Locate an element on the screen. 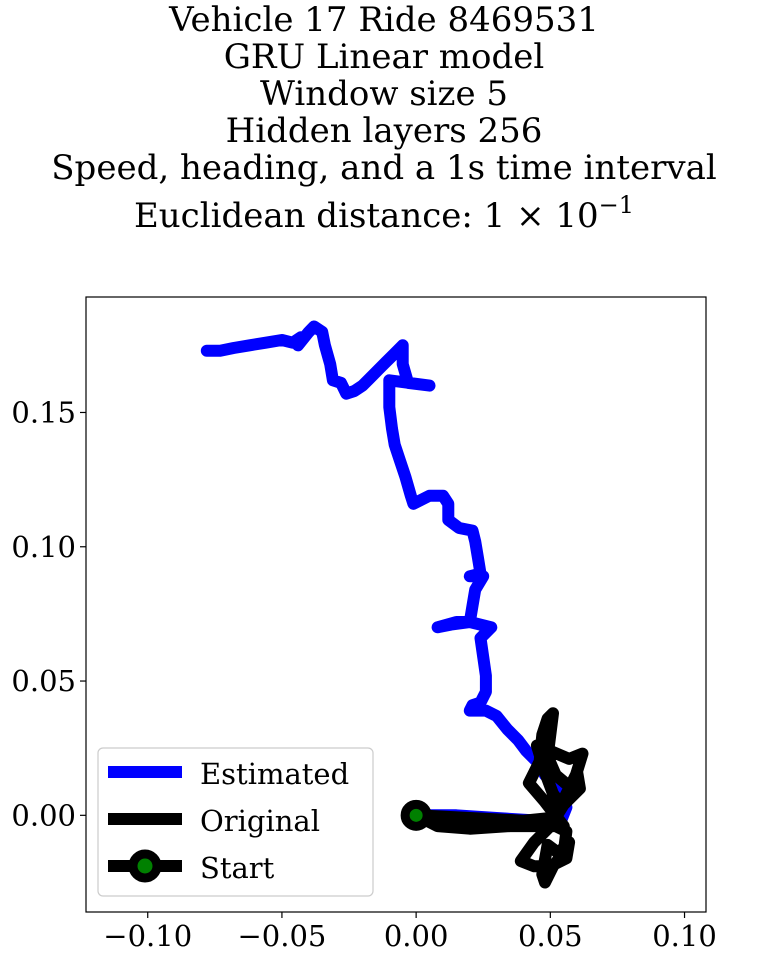  title-line-5: Speed, heading, and a 1s time interval is located at coordinates (384, 168).